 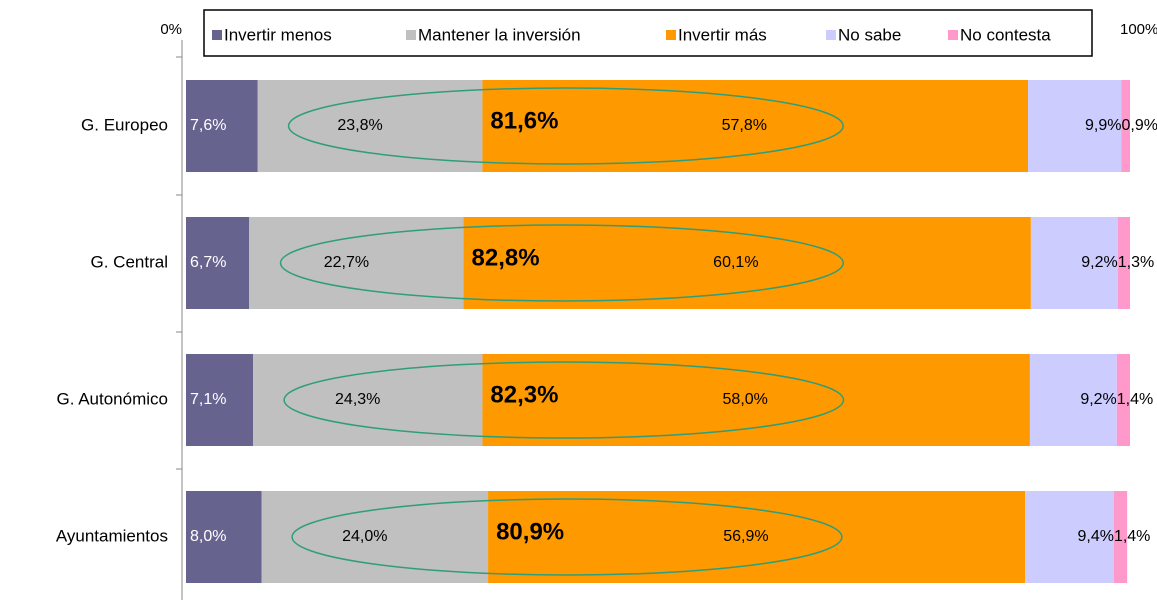 I want to click on value-label: 9,9%, so click(x=1103, y=125).